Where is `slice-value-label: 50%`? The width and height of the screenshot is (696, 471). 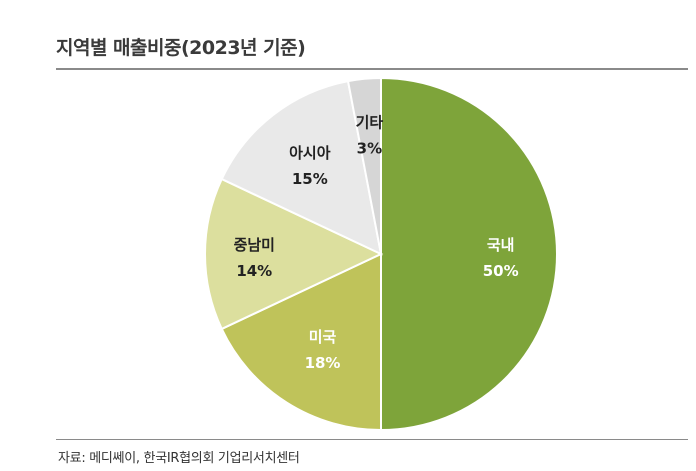 slice-value-label: 50% is located at coordinates (501, 271).